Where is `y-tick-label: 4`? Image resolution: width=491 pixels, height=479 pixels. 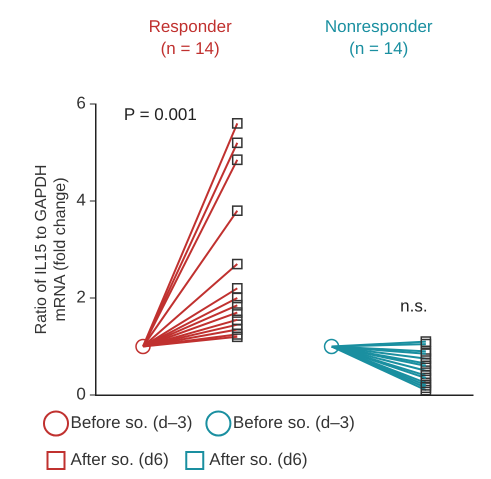 y-tick-label: 4 is located at coordinates (81, 200).